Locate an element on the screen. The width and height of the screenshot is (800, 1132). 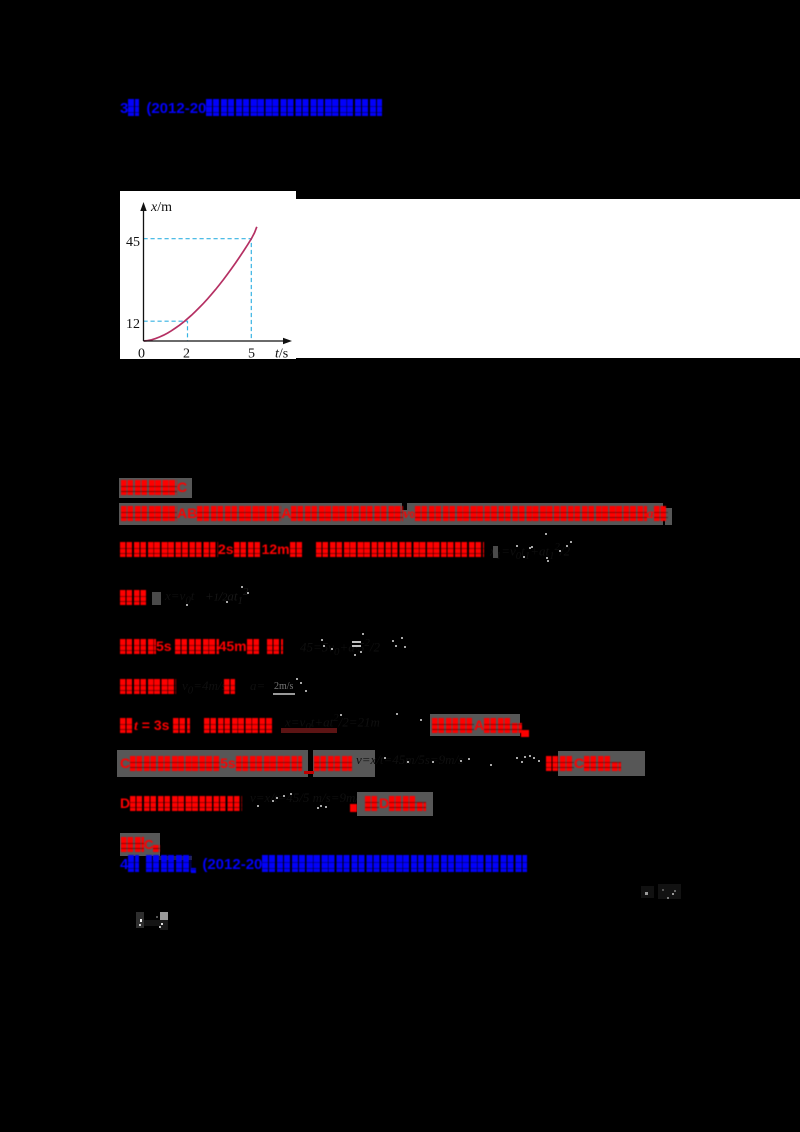
svg-text: t/s is located at coordinates (281, 353).